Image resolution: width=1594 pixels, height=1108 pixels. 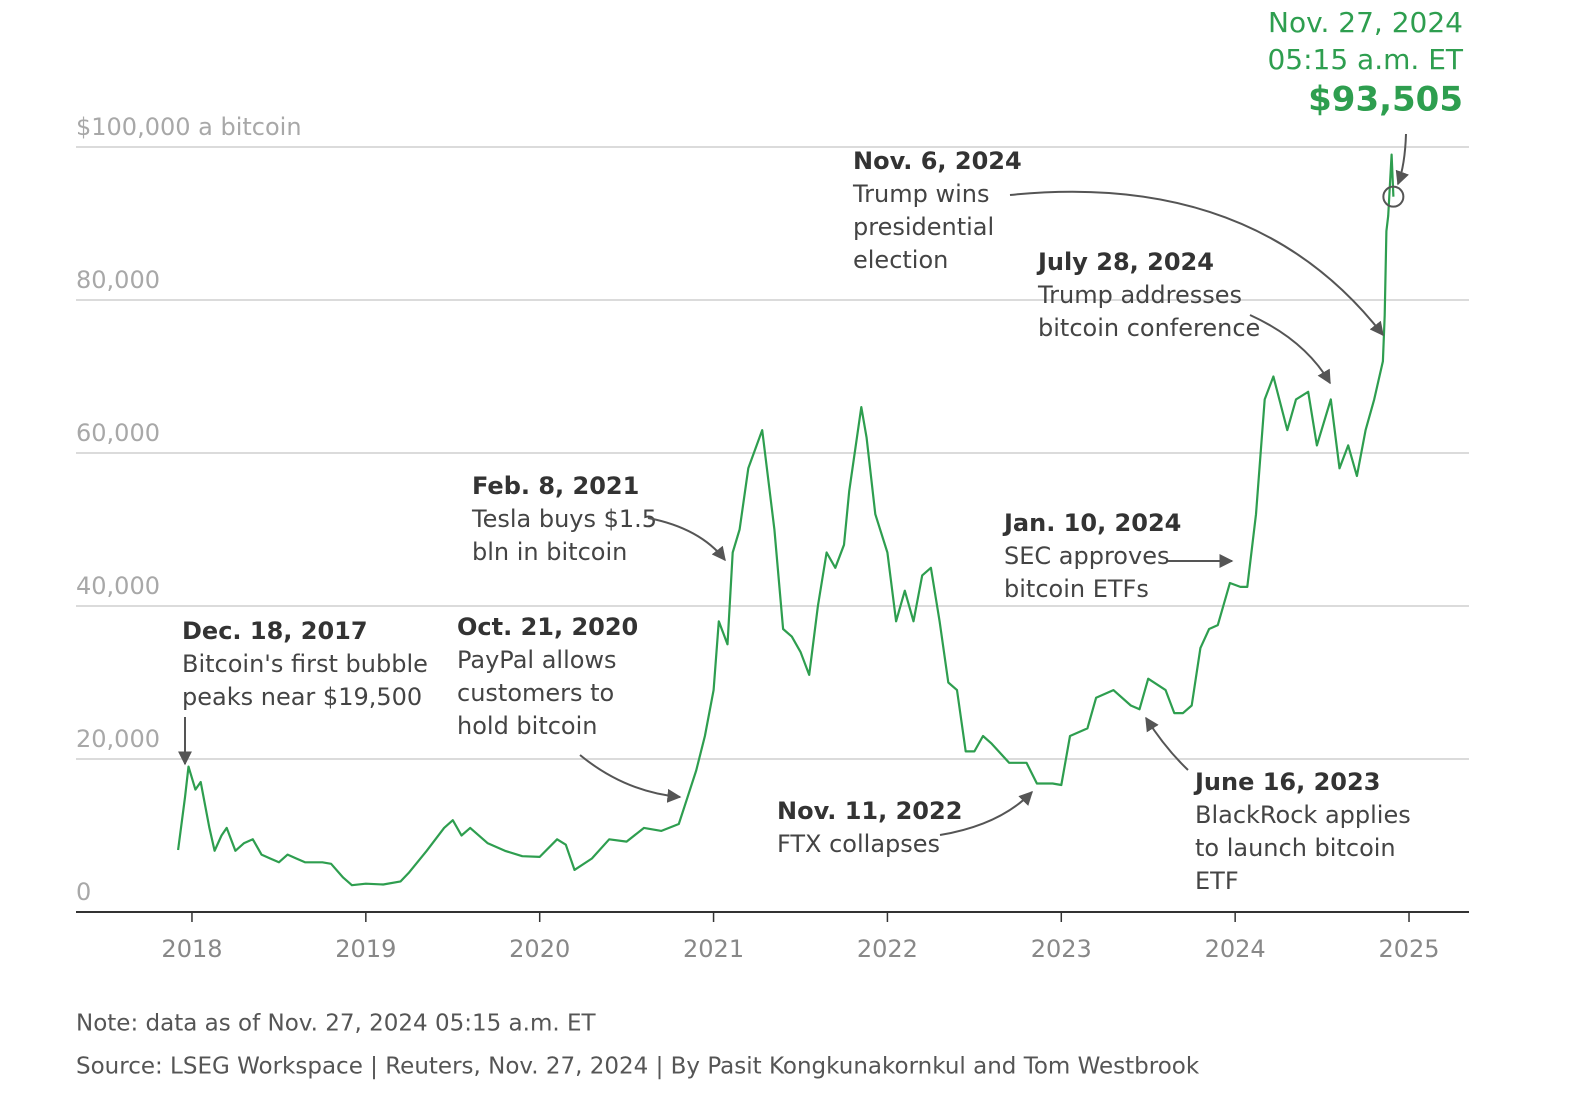 What do you see at coordinates (305, 664) in the screenshot?
I see `annotation-text: Bitcoin's first bubble` at bounding box center [305, 664].